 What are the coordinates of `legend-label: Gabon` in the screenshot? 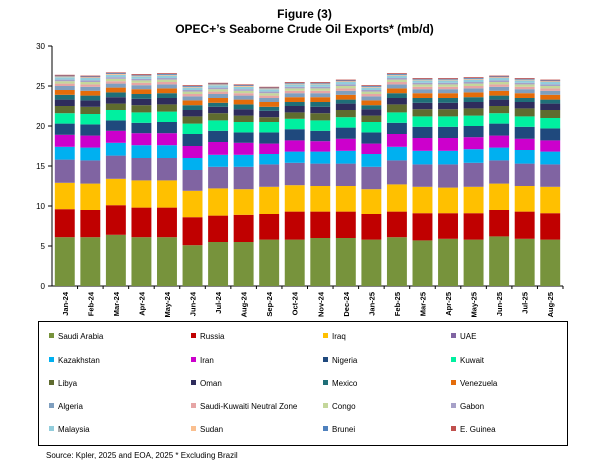 It's located at (472, 406).